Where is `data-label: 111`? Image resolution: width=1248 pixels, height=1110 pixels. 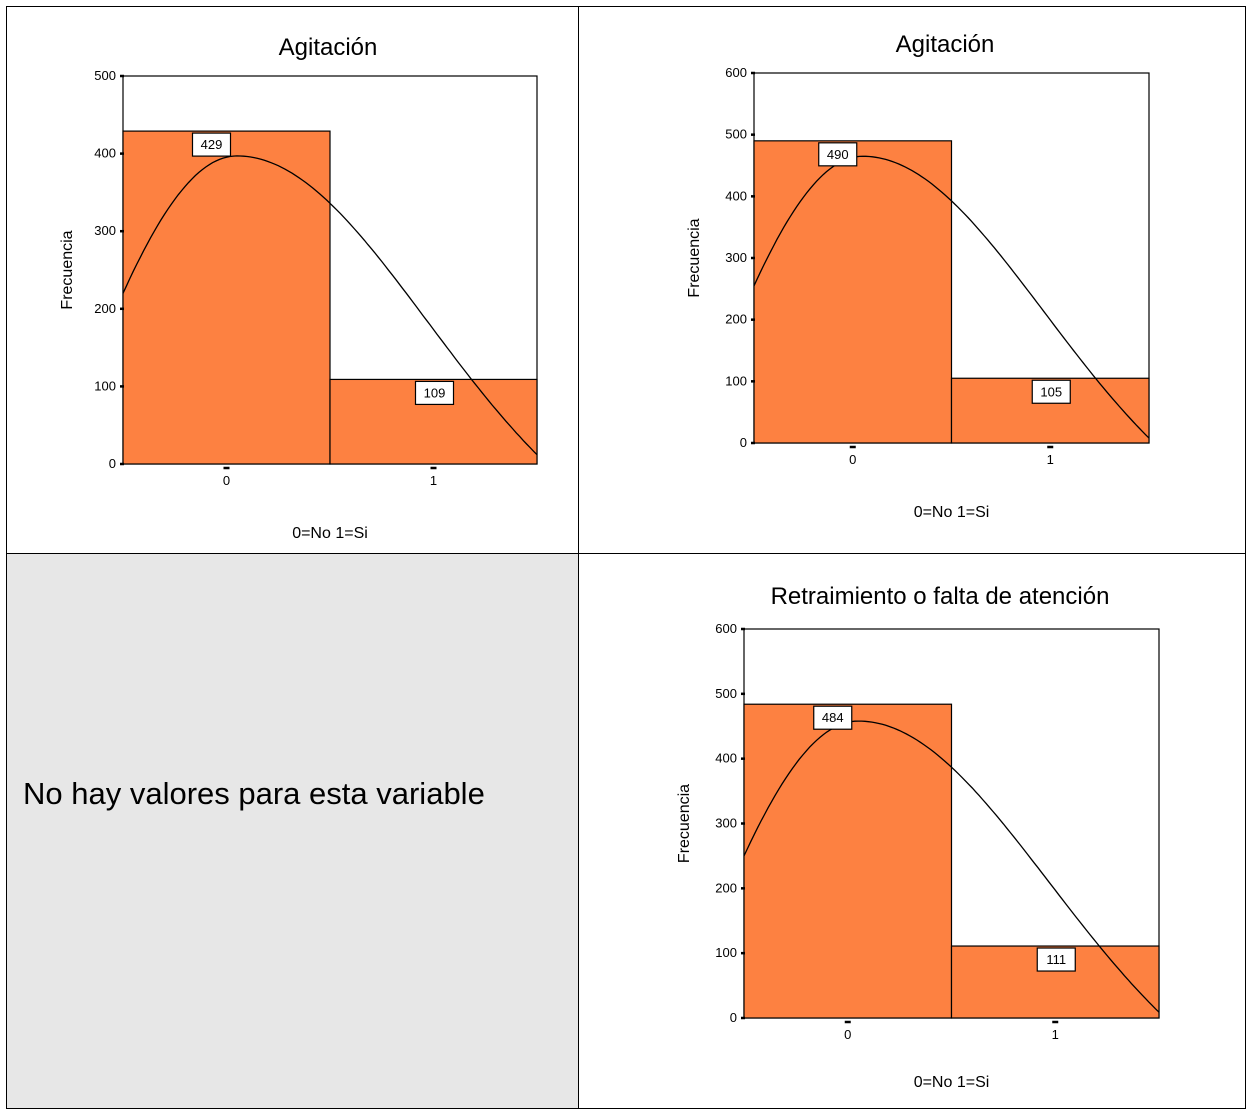 data-label: 111 is located at coordinates (1056, 959).